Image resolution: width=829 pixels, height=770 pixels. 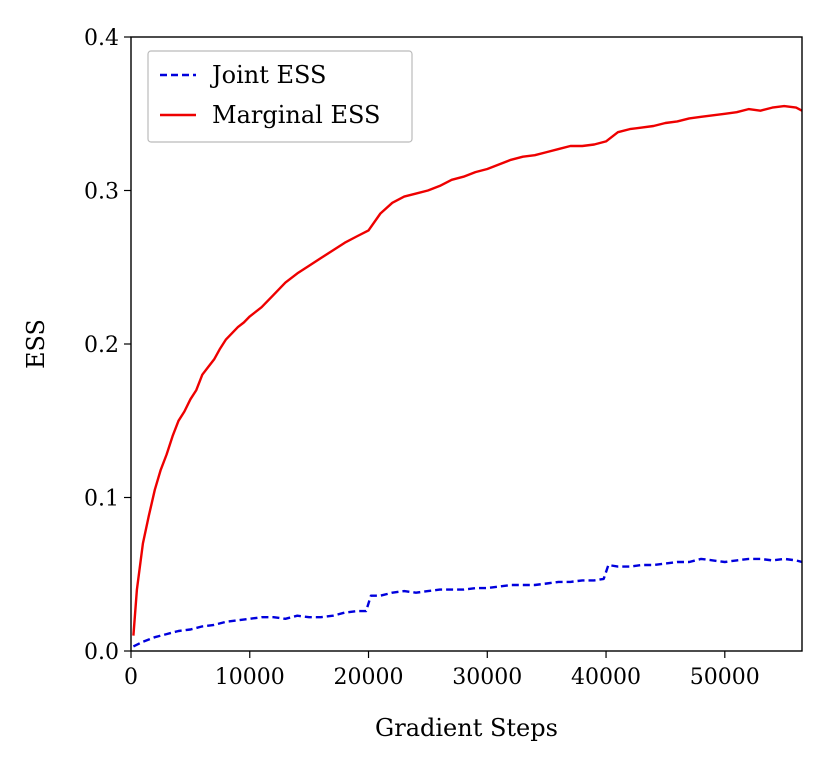 I want to click on legend-box, so click(x=280, y=96).